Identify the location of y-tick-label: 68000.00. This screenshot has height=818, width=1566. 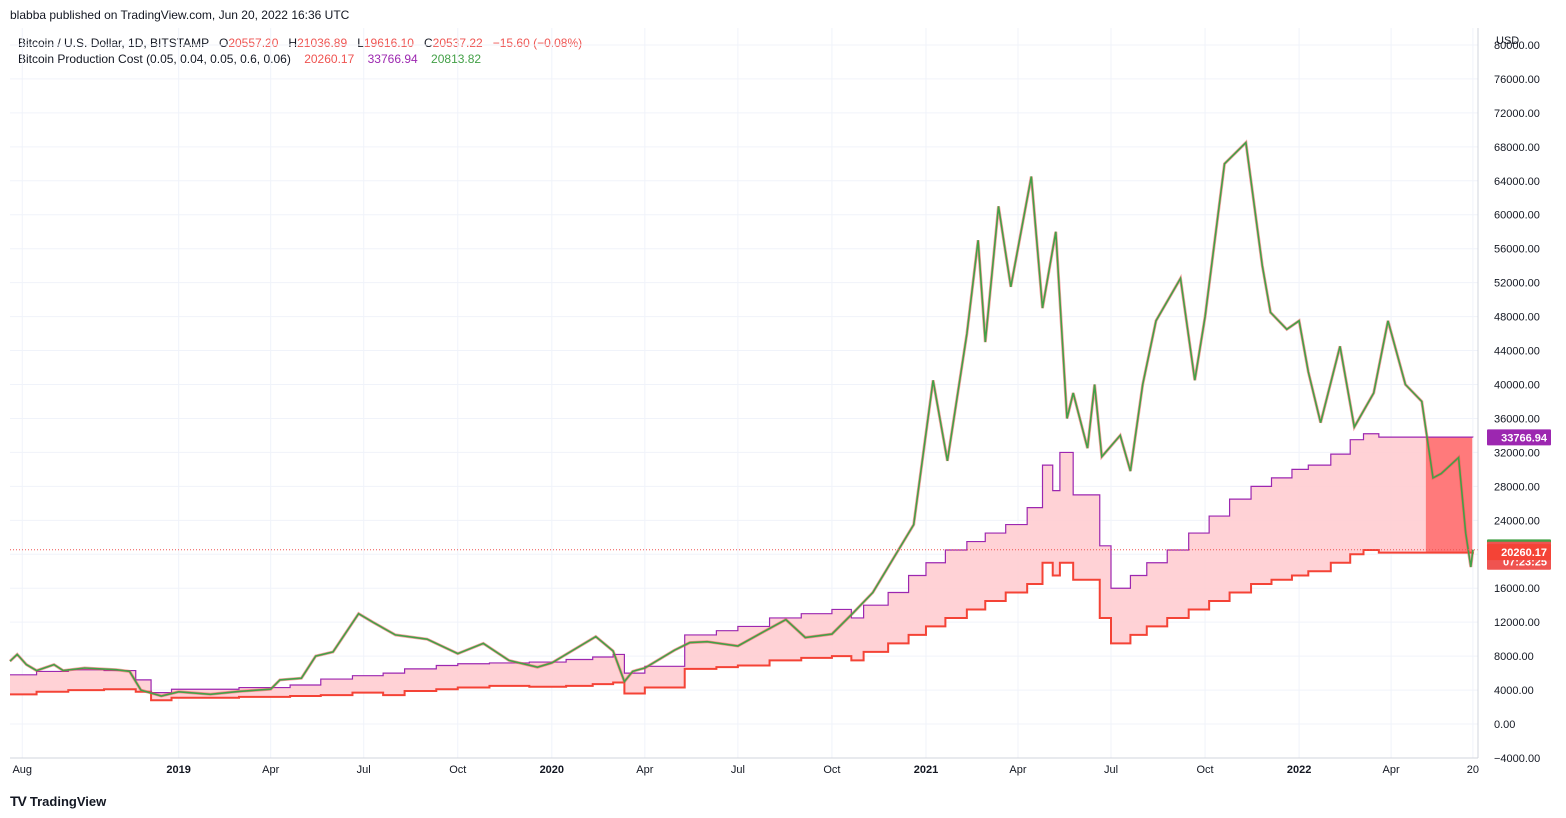
(1517, 148).